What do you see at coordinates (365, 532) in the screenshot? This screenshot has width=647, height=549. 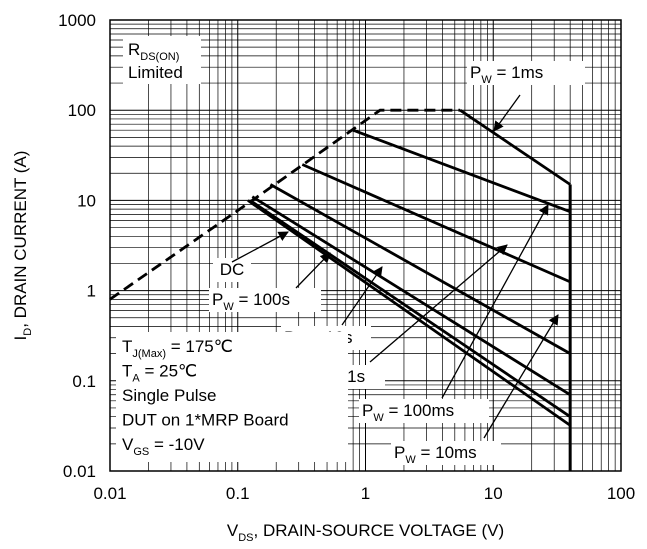 I see `x-axis-label: VDS, DRAIN-SOURCE VOLTAGE (V)` at bounding box center [365, 532].